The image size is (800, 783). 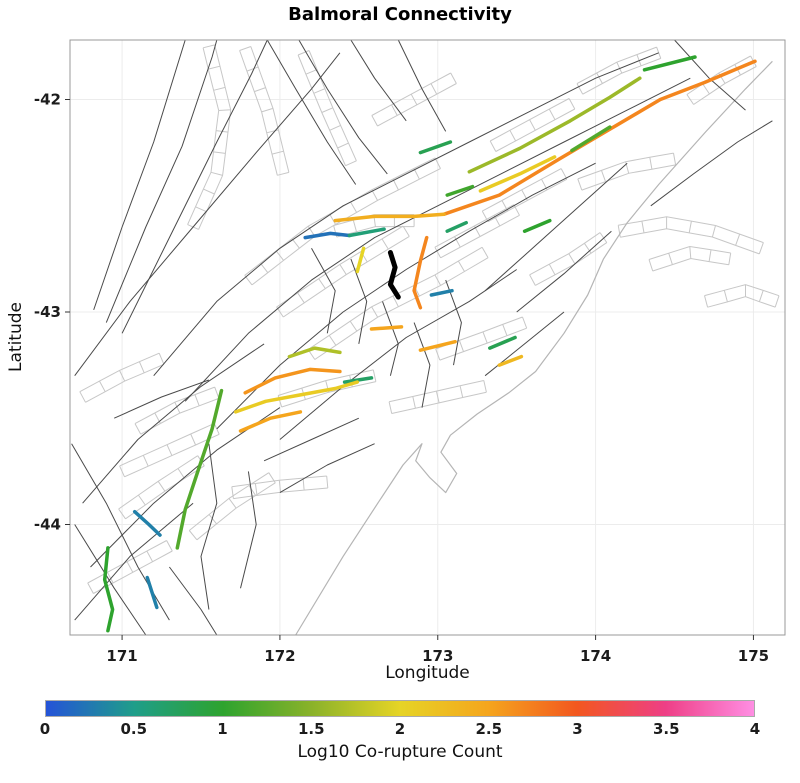 I want to click on x-tick-label: 172, so click(x=279, y=656).